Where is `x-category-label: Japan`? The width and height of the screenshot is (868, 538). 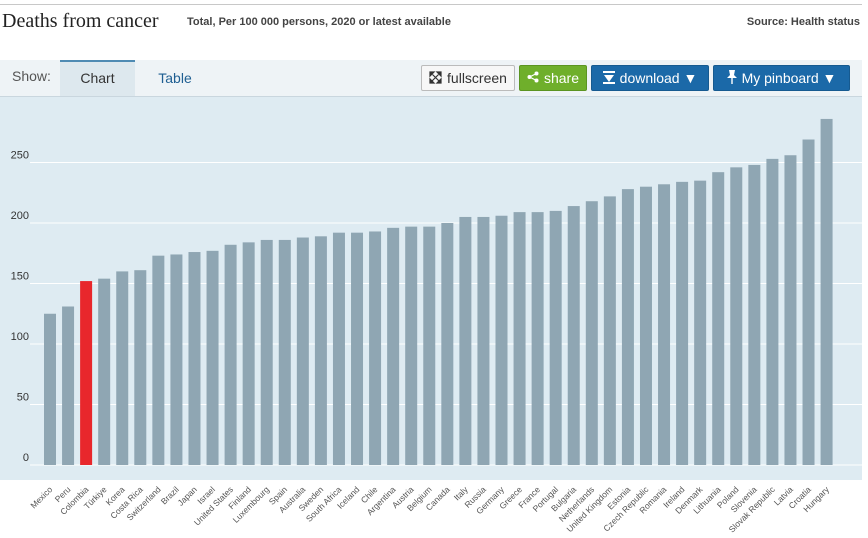 x-category-label: Japan is located at coordinates (187, 496).